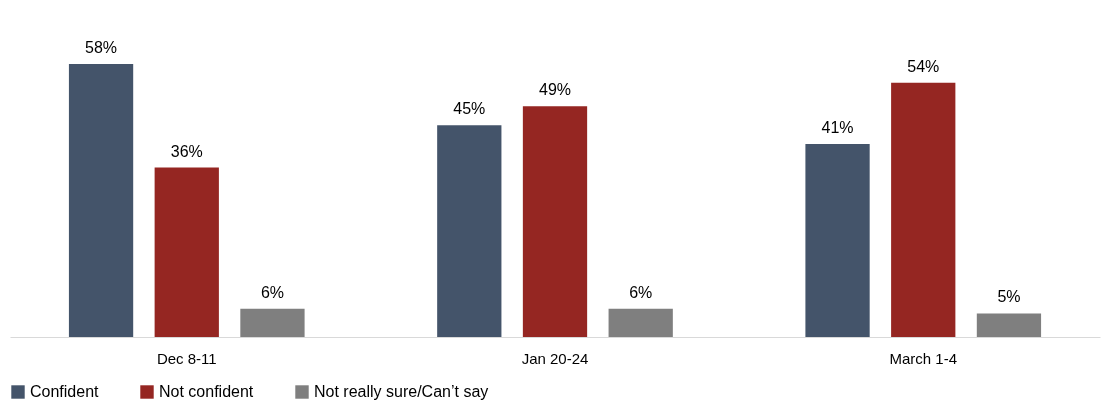  I want to click on legend-label: Not confident, so click(206, 391).